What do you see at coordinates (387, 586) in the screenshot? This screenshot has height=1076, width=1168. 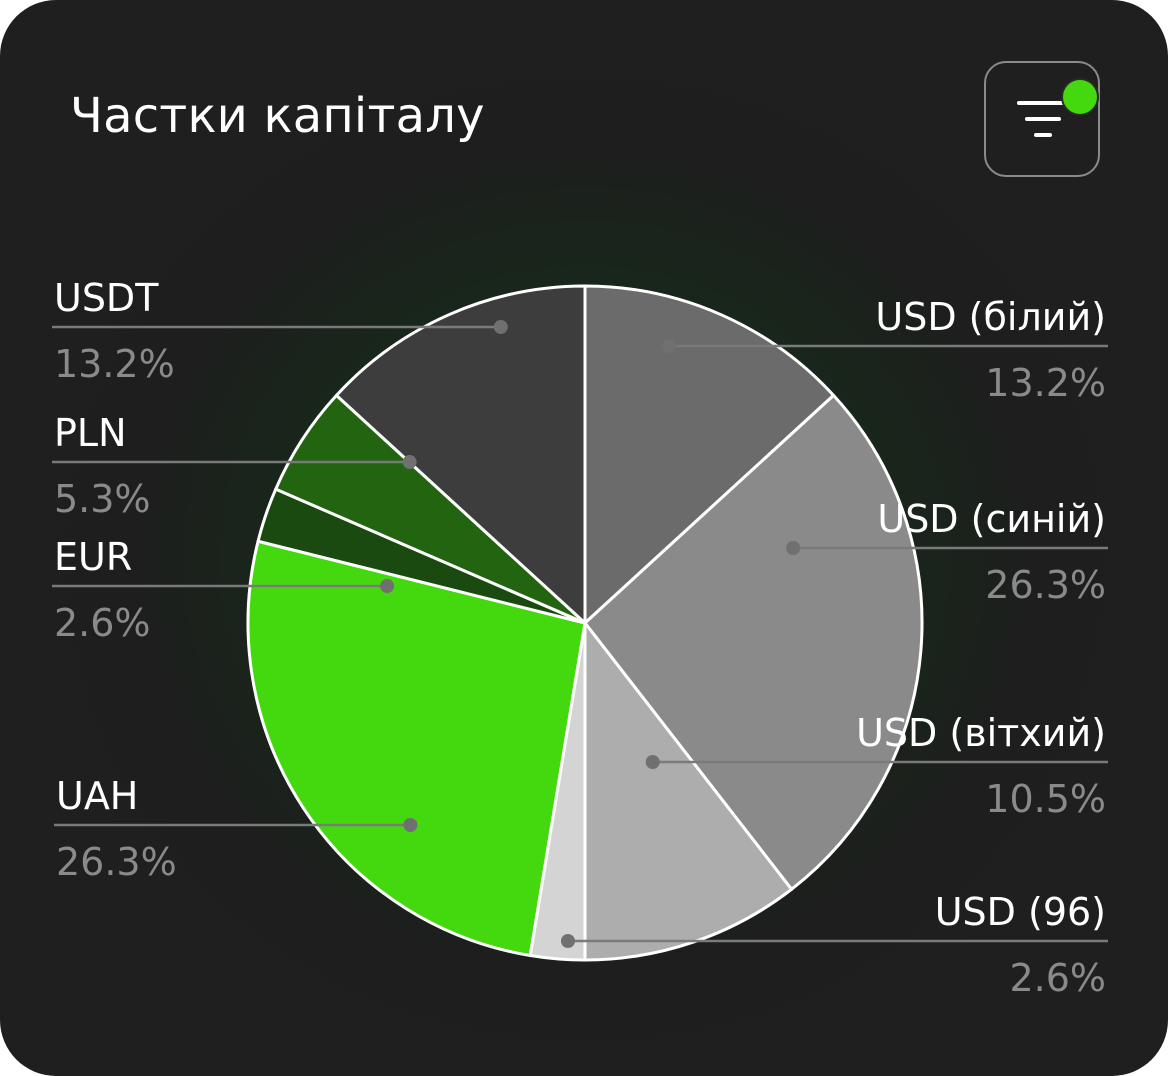 I see `leader-dot-eur` at bounding box center [387, 586].